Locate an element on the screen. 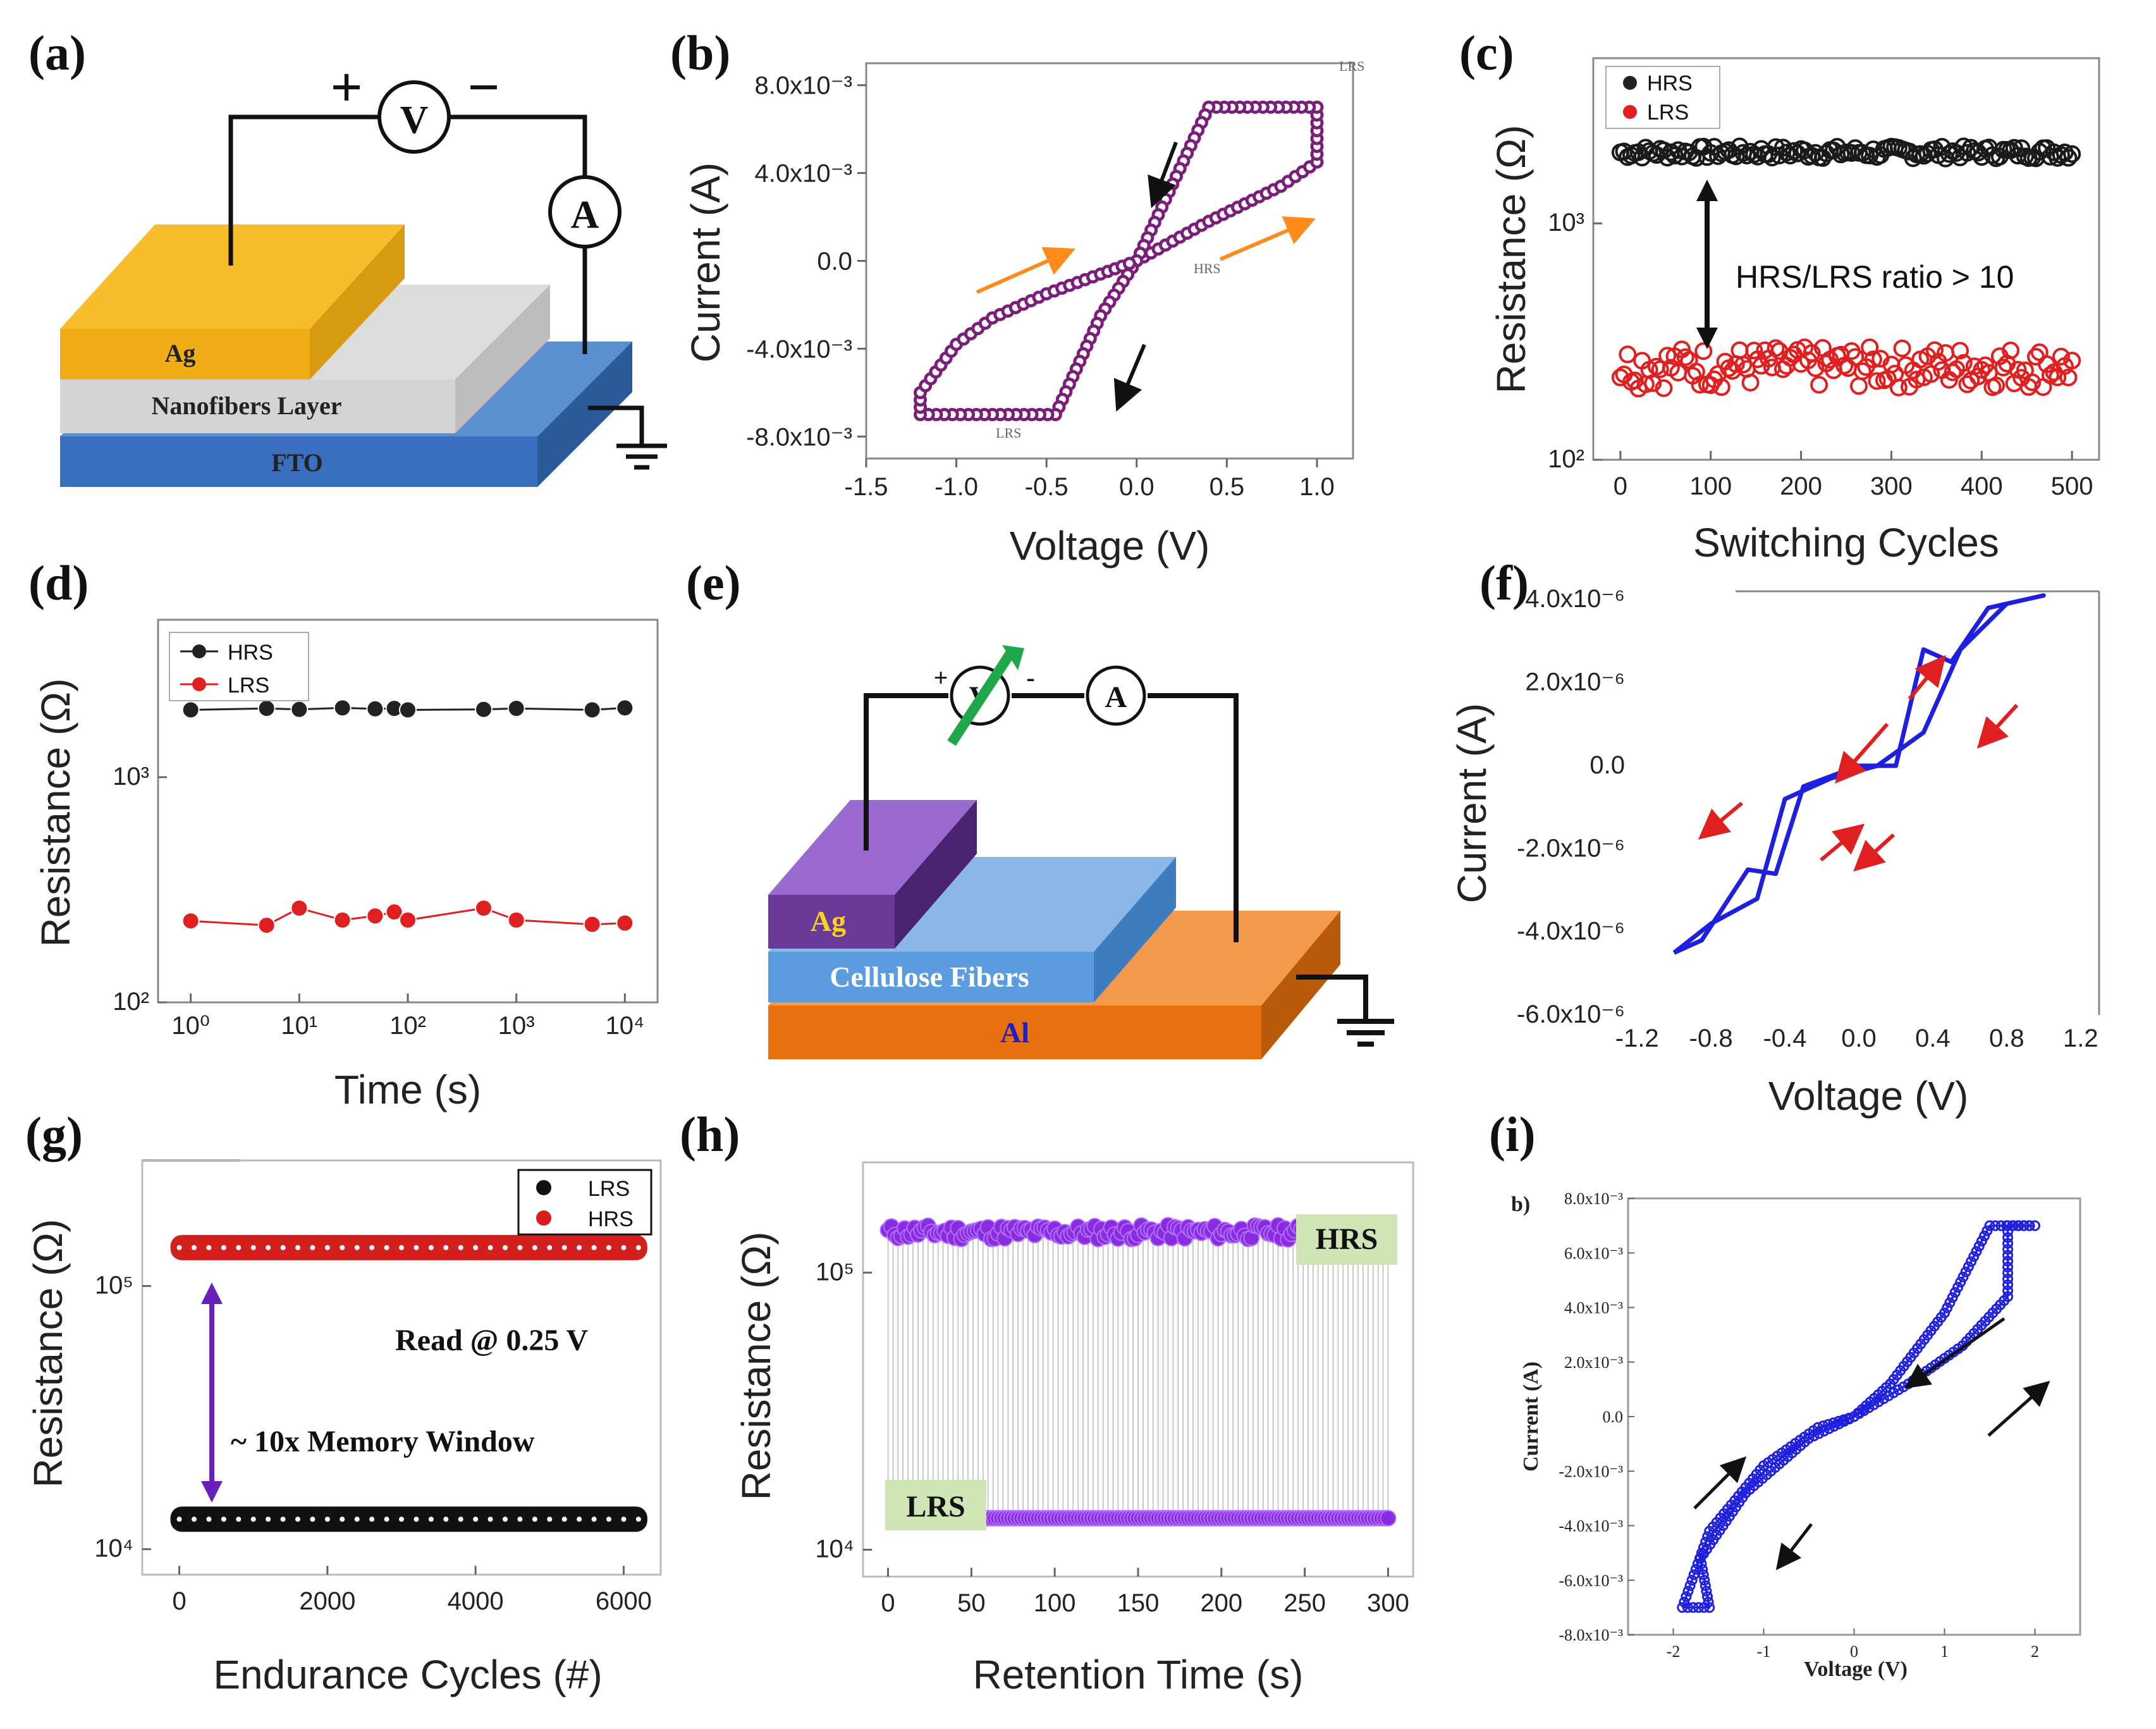 The image size is (2156, 1729). x-tick-label-i: 1 is located at coordinates (1944, 1651).